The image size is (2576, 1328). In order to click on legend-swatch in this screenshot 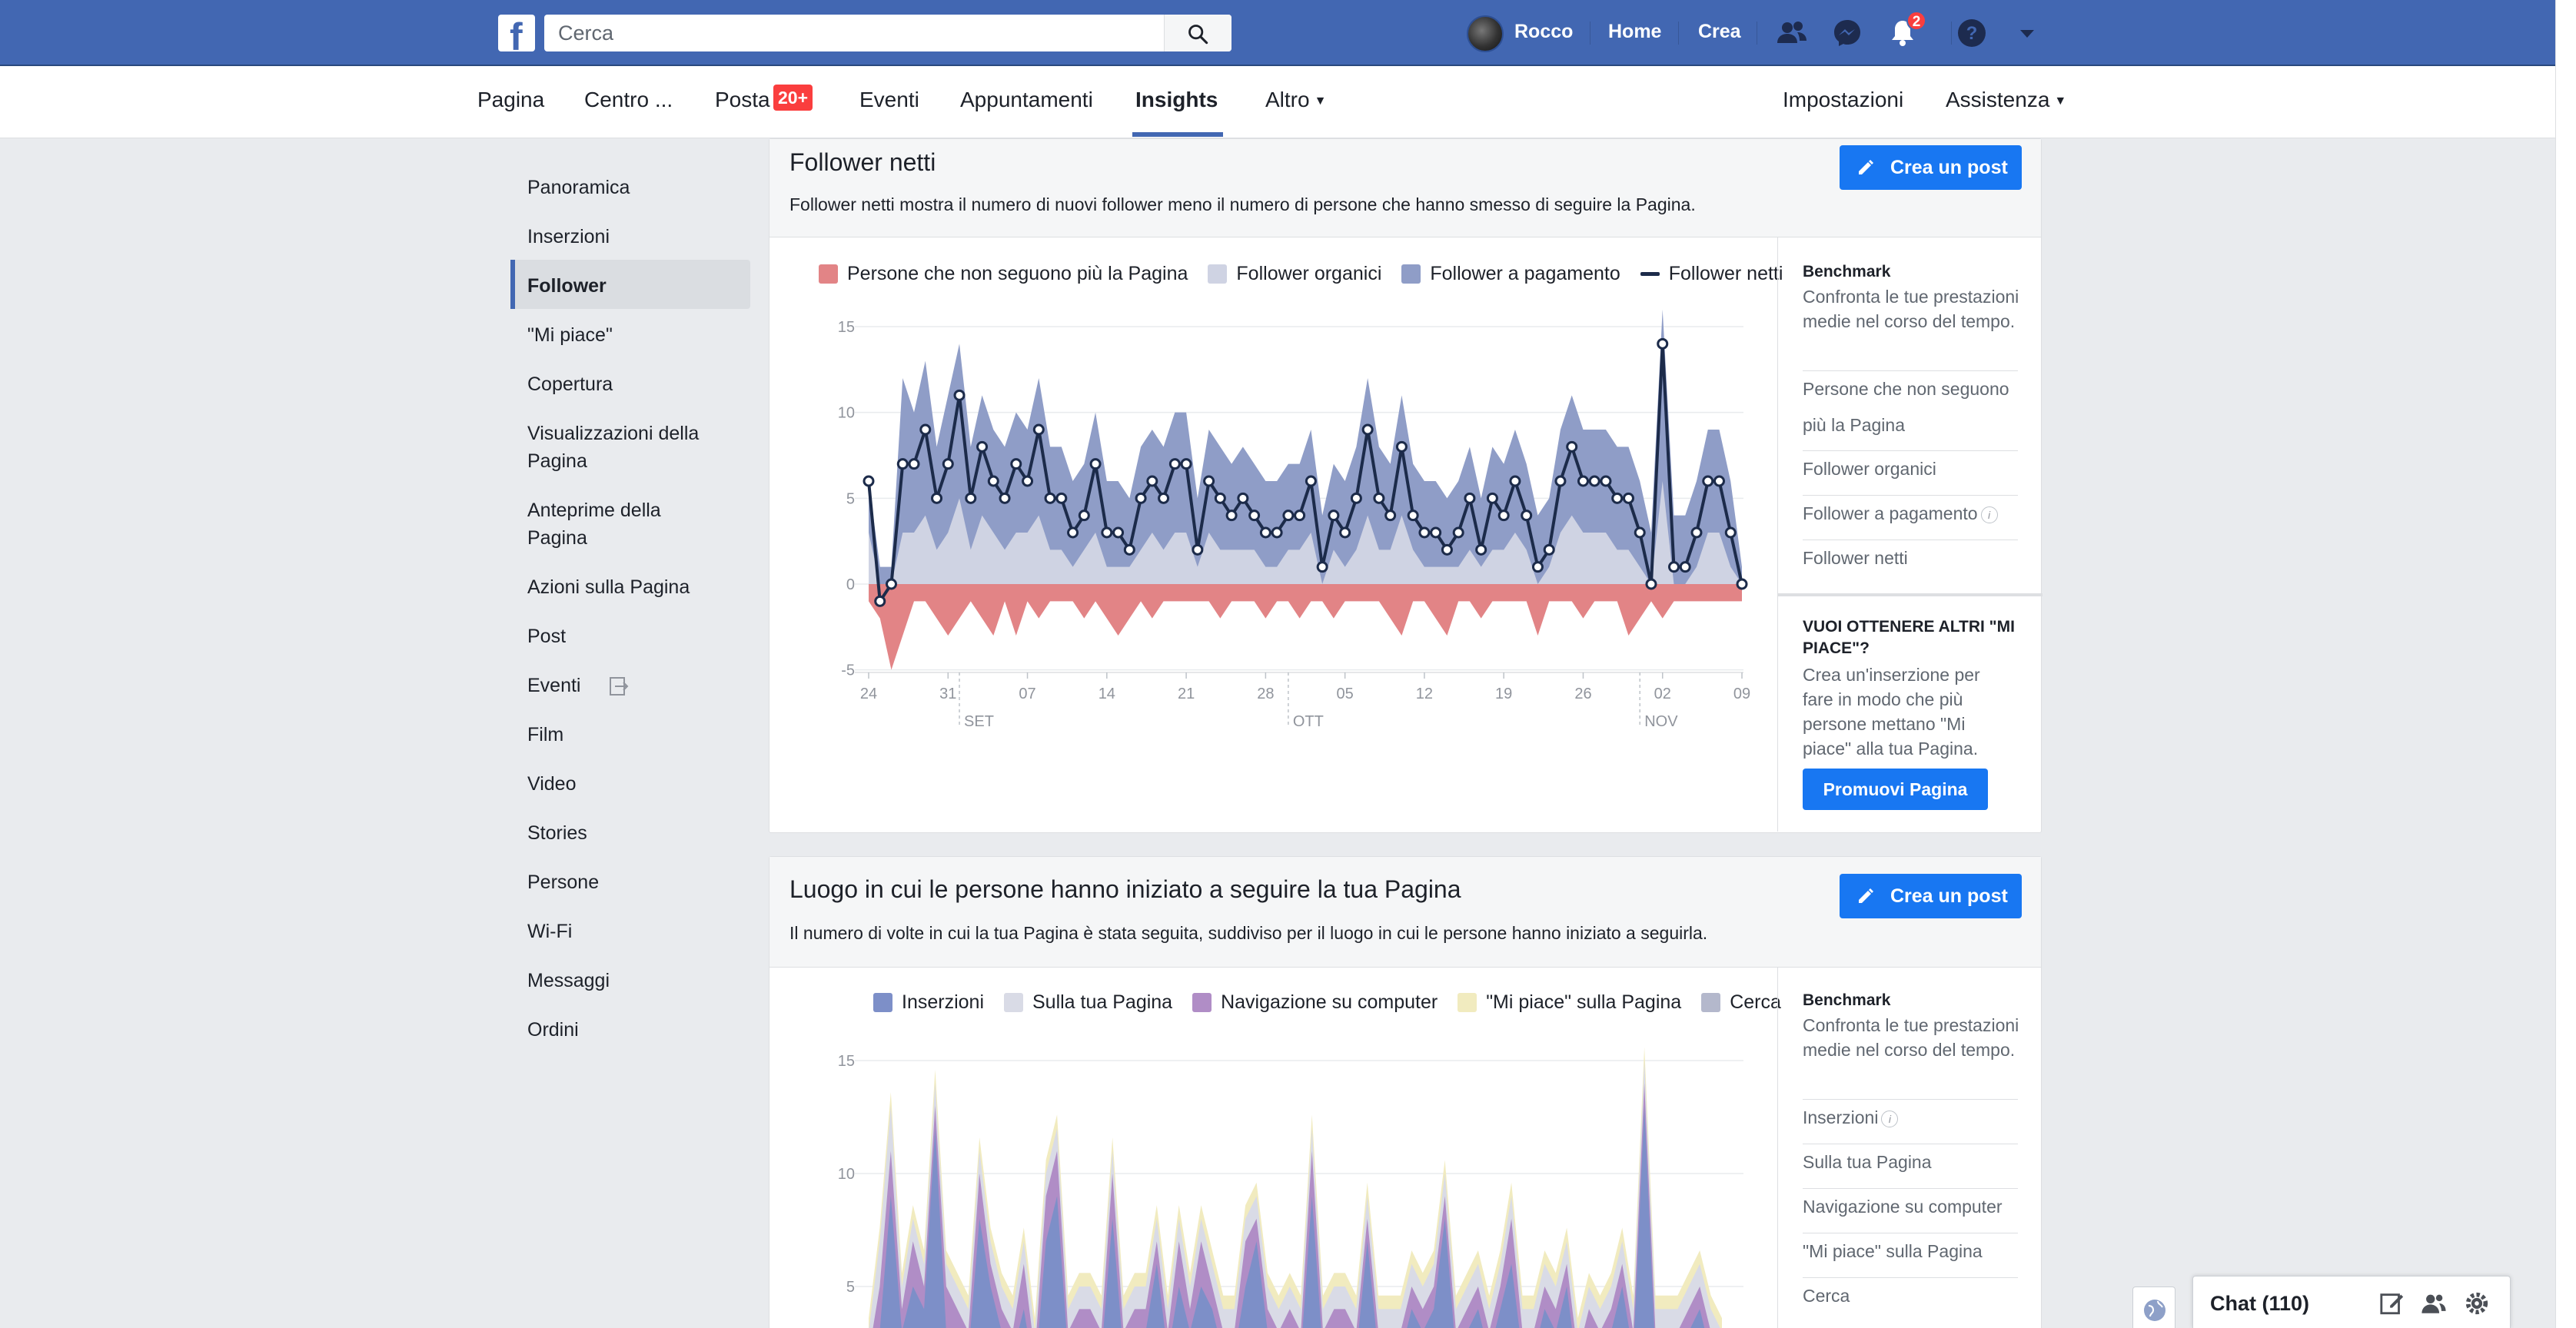, I will do `click(883, 1002)`.